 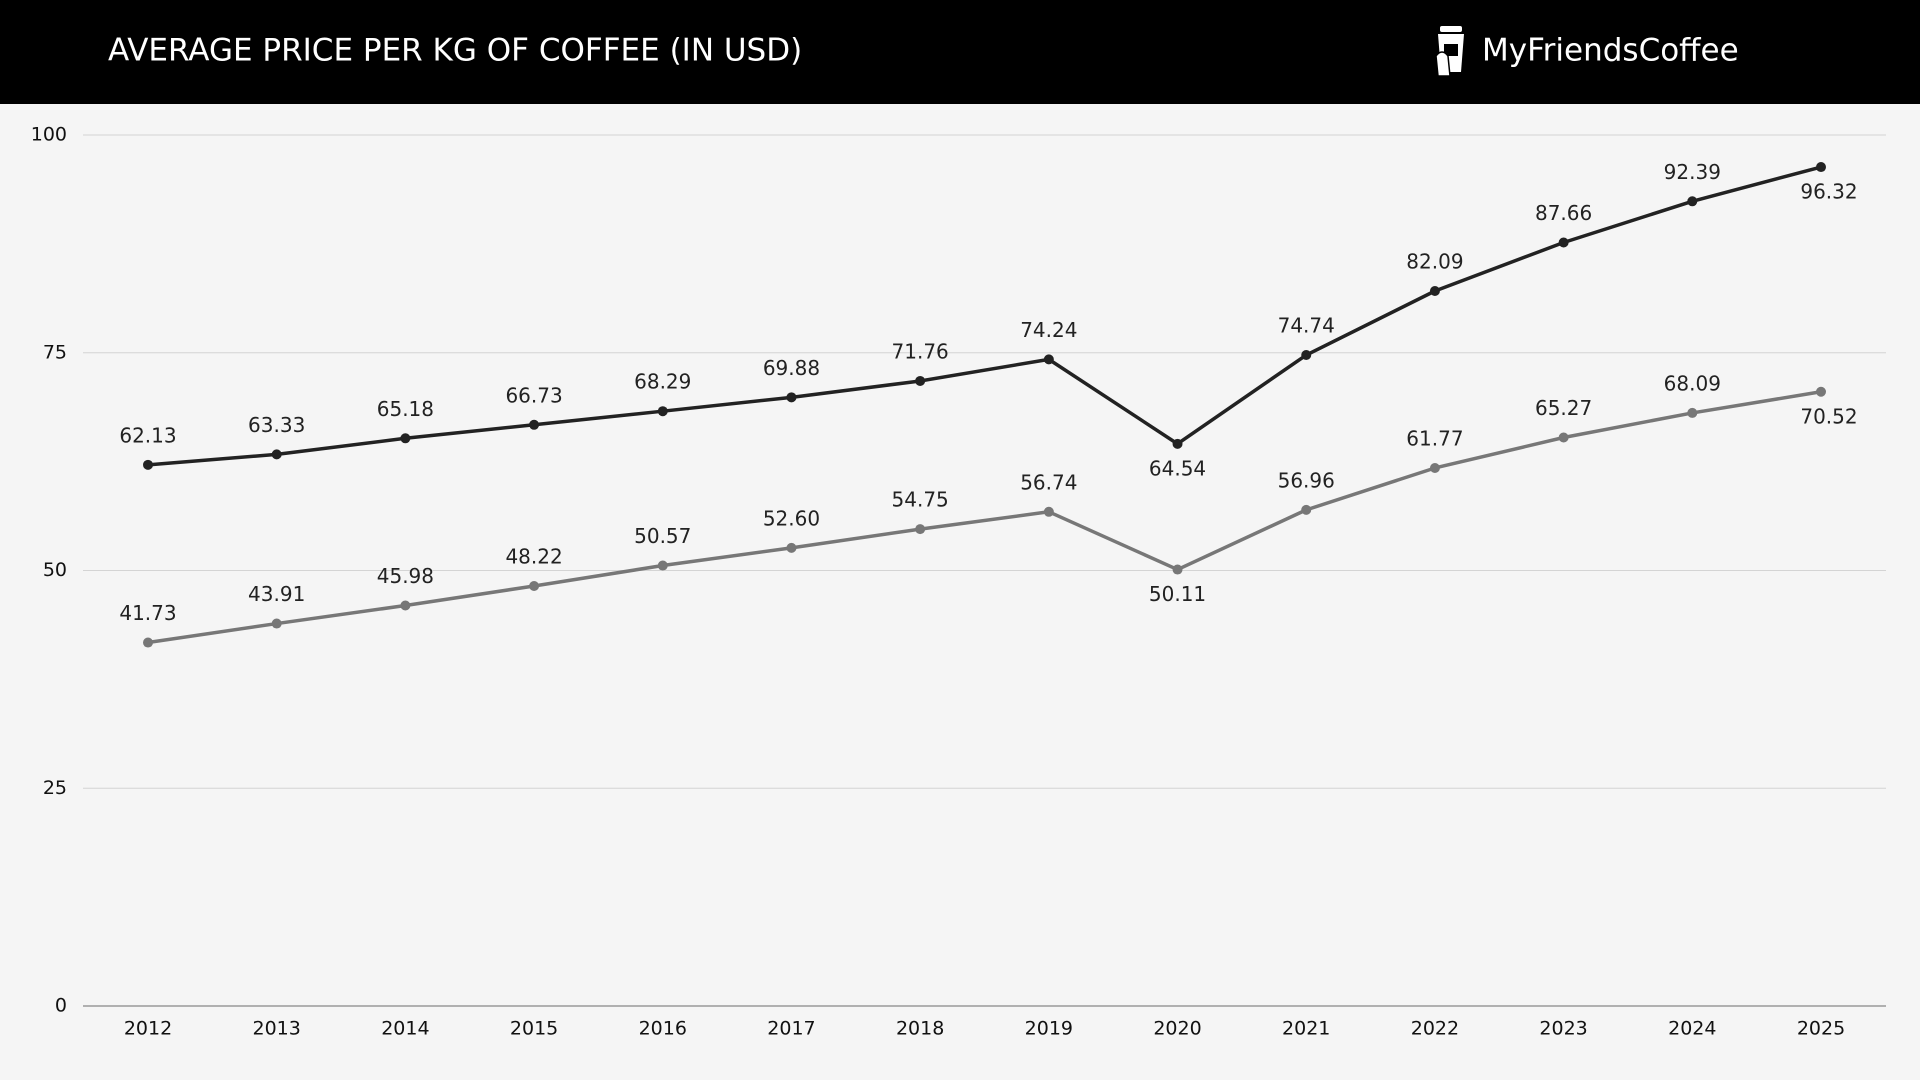 I want to click on chart-title: AVERAGE PRICE PER KG OF COFFEE (IN USD), so click(x=455, y=51).